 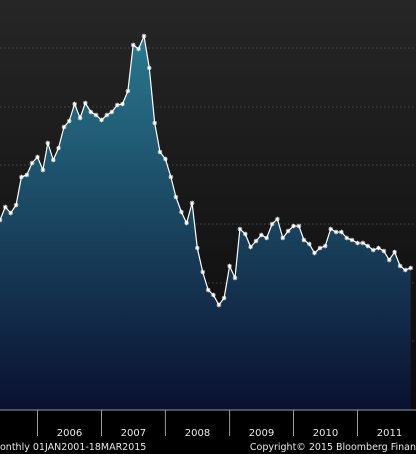 I want to click on x-axis-ticks: 2006 2007 2008 2009 2010 2011, so click(x=219, y=424).